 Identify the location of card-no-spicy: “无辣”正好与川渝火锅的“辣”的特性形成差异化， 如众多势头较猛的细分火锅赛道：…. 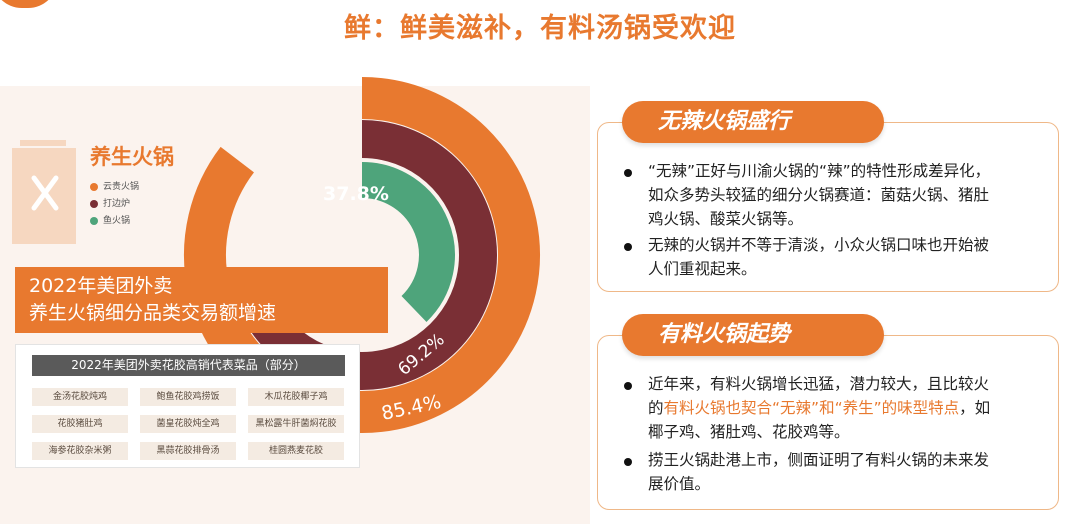
(828, 207).